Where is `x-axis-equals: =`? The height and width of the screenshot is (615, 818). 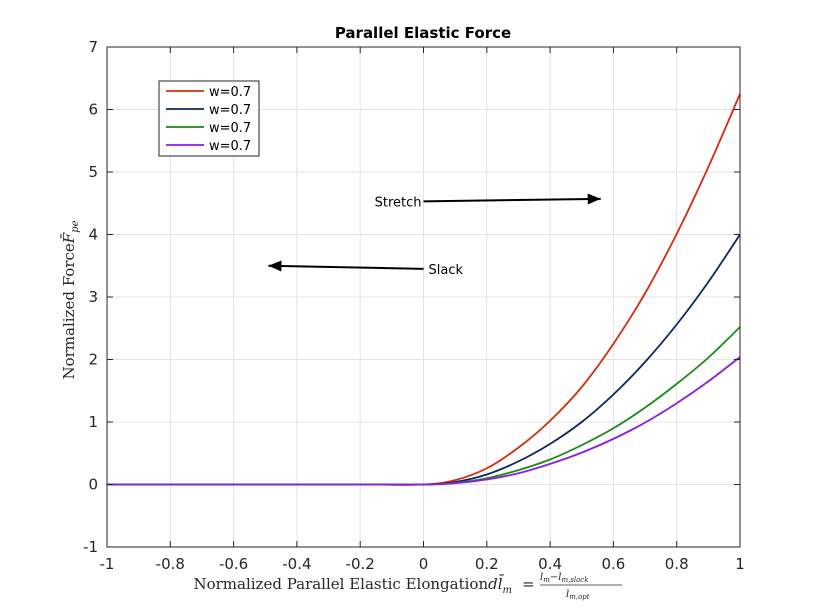
x-axis-equals: = is located at coordinates (528, 584).